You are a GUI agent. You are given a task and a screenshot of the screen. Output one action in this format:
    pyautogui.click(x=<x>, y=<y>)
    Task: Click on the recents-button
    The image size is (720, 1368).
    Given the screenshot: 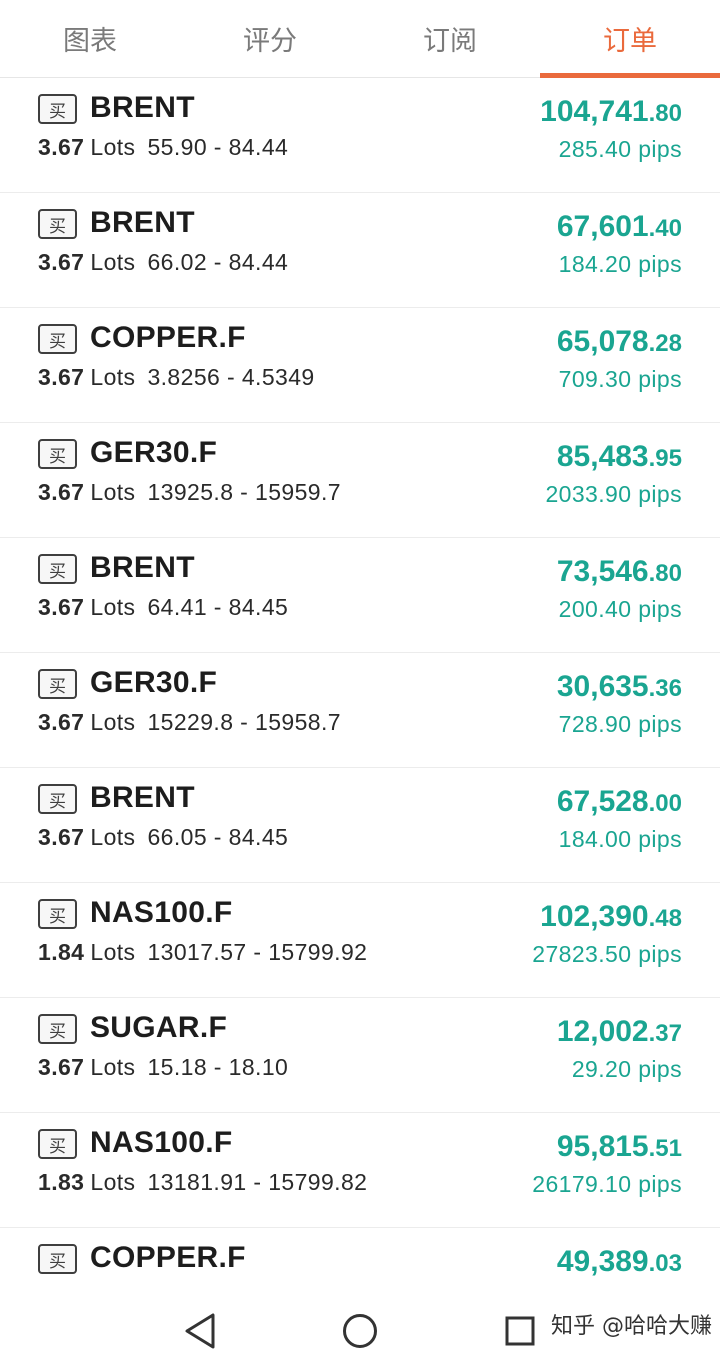 What is the action you would take?
    pyautogui.click(x=520, y=1331)
    